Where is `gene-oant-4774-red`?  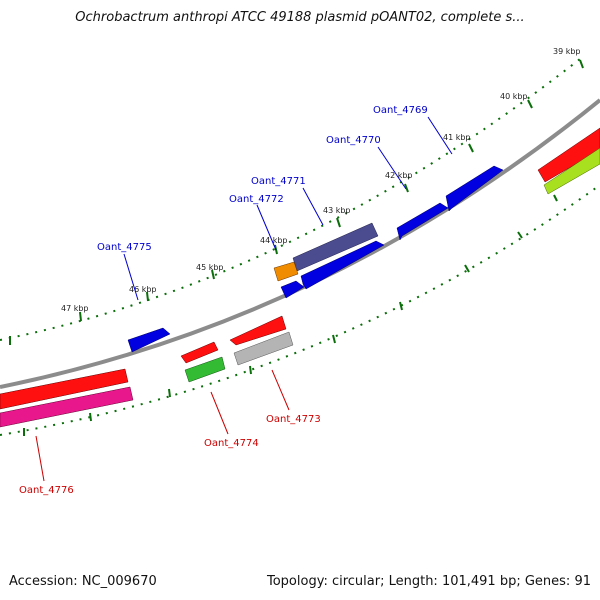 gene-oant-4774-red is located at coordinates (199, 352).